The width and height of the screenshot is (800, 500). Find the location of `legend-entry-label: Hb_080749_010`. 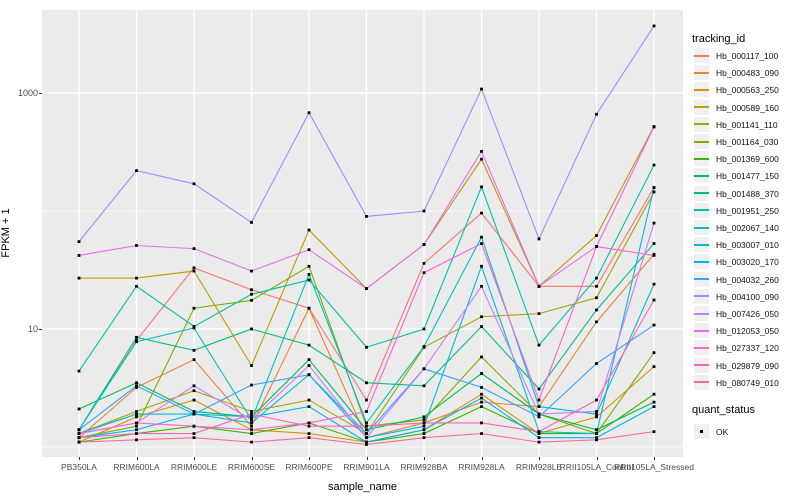

legend-entry-label: Hb_080749_010 is located at coordinates (747, 382).